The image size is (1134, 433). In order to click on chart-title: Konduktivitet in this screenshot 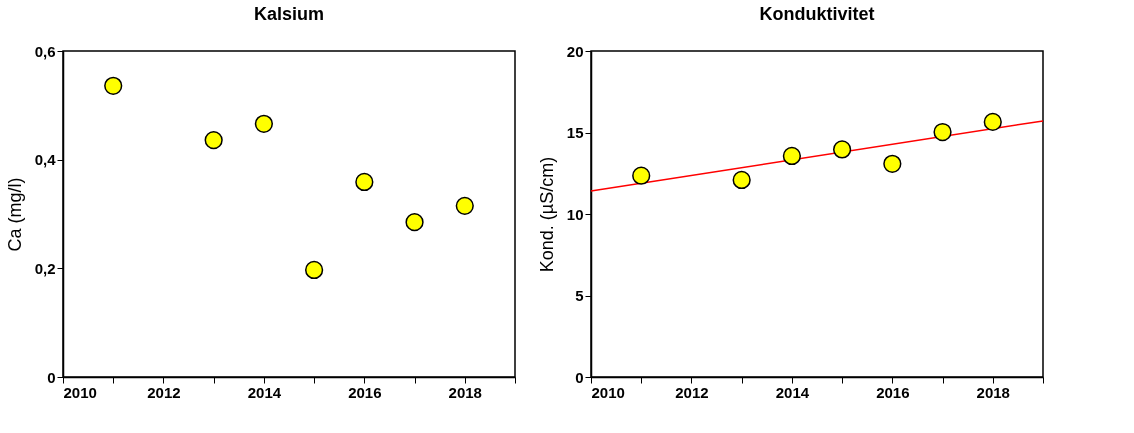, I will do `click(817, 14)`.